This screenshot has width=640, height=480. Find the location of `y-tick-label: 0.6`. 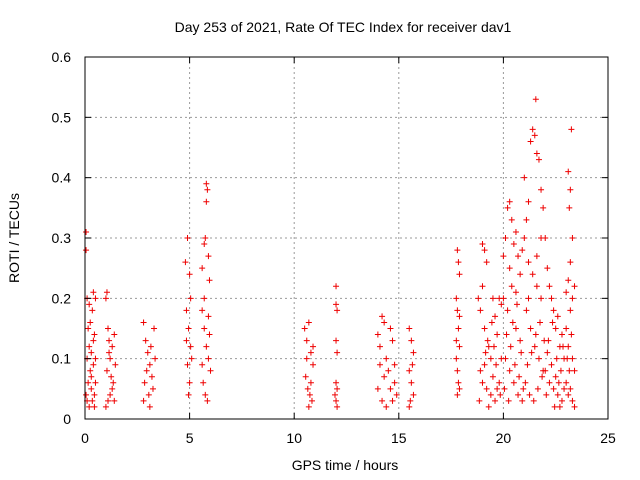

y-tick-label: 0.6 is located at coordinates (62, 57).